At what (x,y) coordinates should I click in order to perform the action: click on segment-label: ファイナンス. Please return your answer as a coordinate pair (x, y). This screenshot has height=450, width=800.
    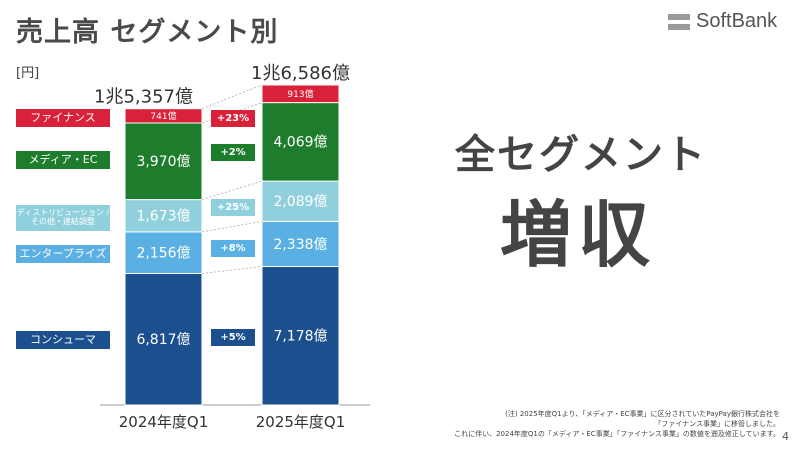
    Looking at the image, I should click on (63, 118).